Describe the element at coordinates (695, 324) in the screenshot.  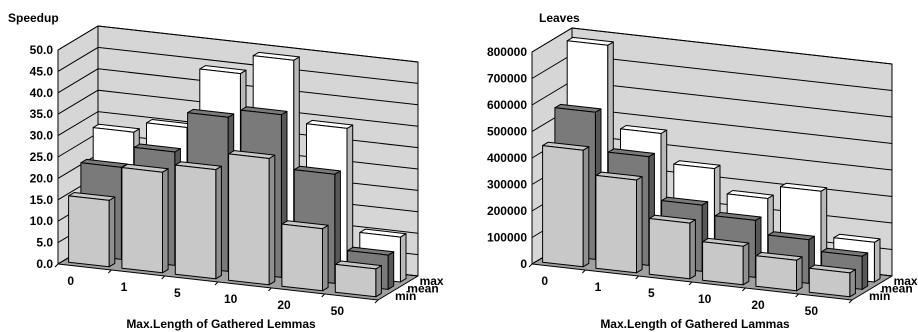
I see `x-axis-label: Max.Length of Gathered Lammas` at that location.